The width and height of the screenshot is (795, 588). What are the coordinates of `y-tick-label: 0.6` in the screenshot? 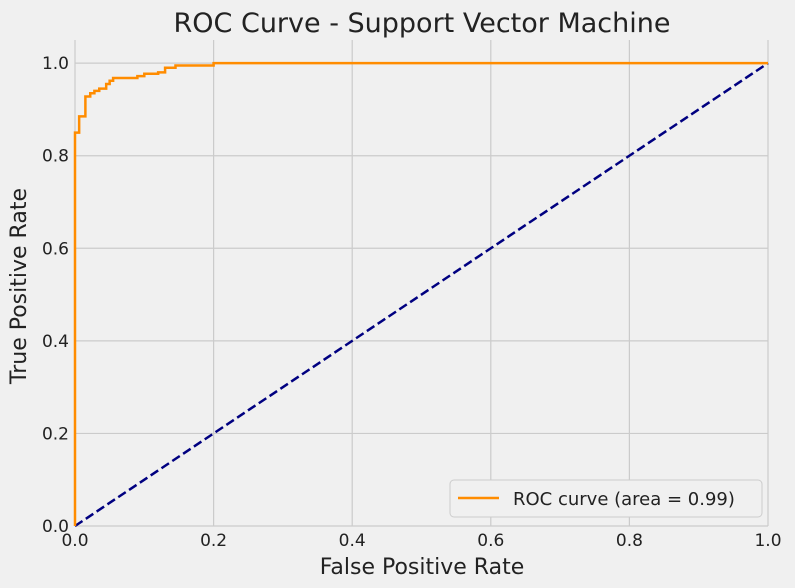 It's located at (55, 249).